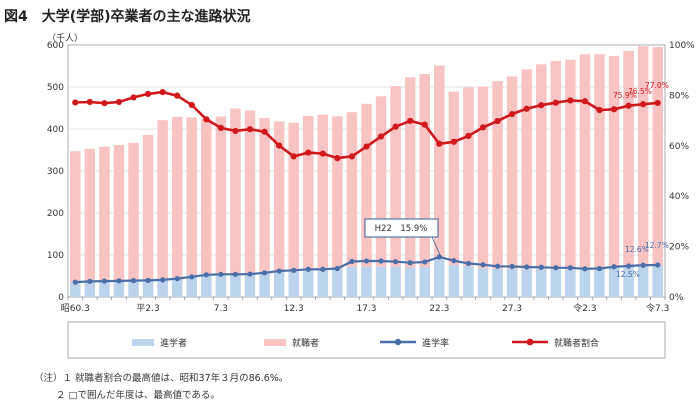 This screenshot has width=700, height=407. Describe the element at coordinates (640, 91) in the screenshot. I see `emp-label-2025a: 76.5%` at that location.